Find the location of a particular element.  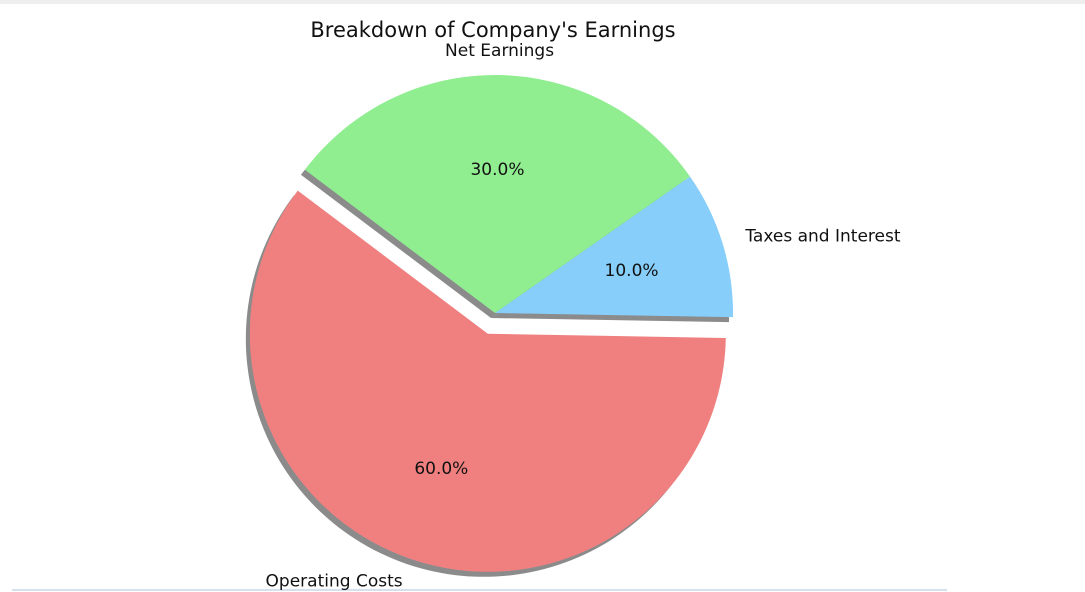

bottom-border is located at coordinates (479, 590).